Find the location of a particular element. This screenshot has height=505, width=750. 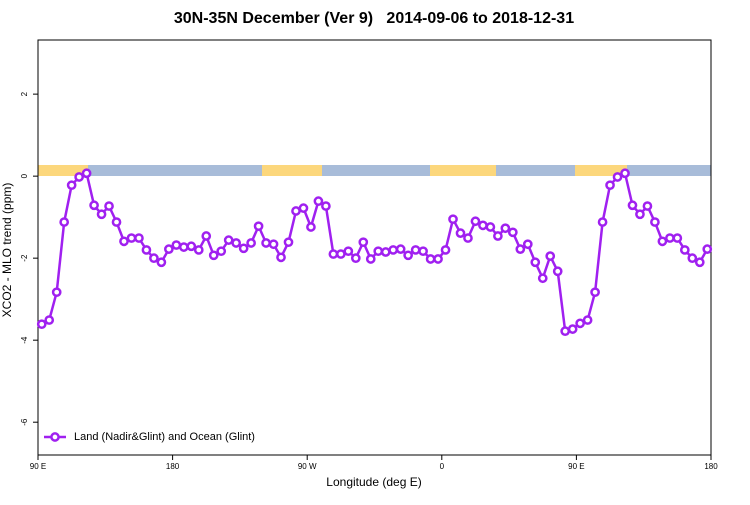

y-tick-label: -6 is located at coordinates (24, 422).